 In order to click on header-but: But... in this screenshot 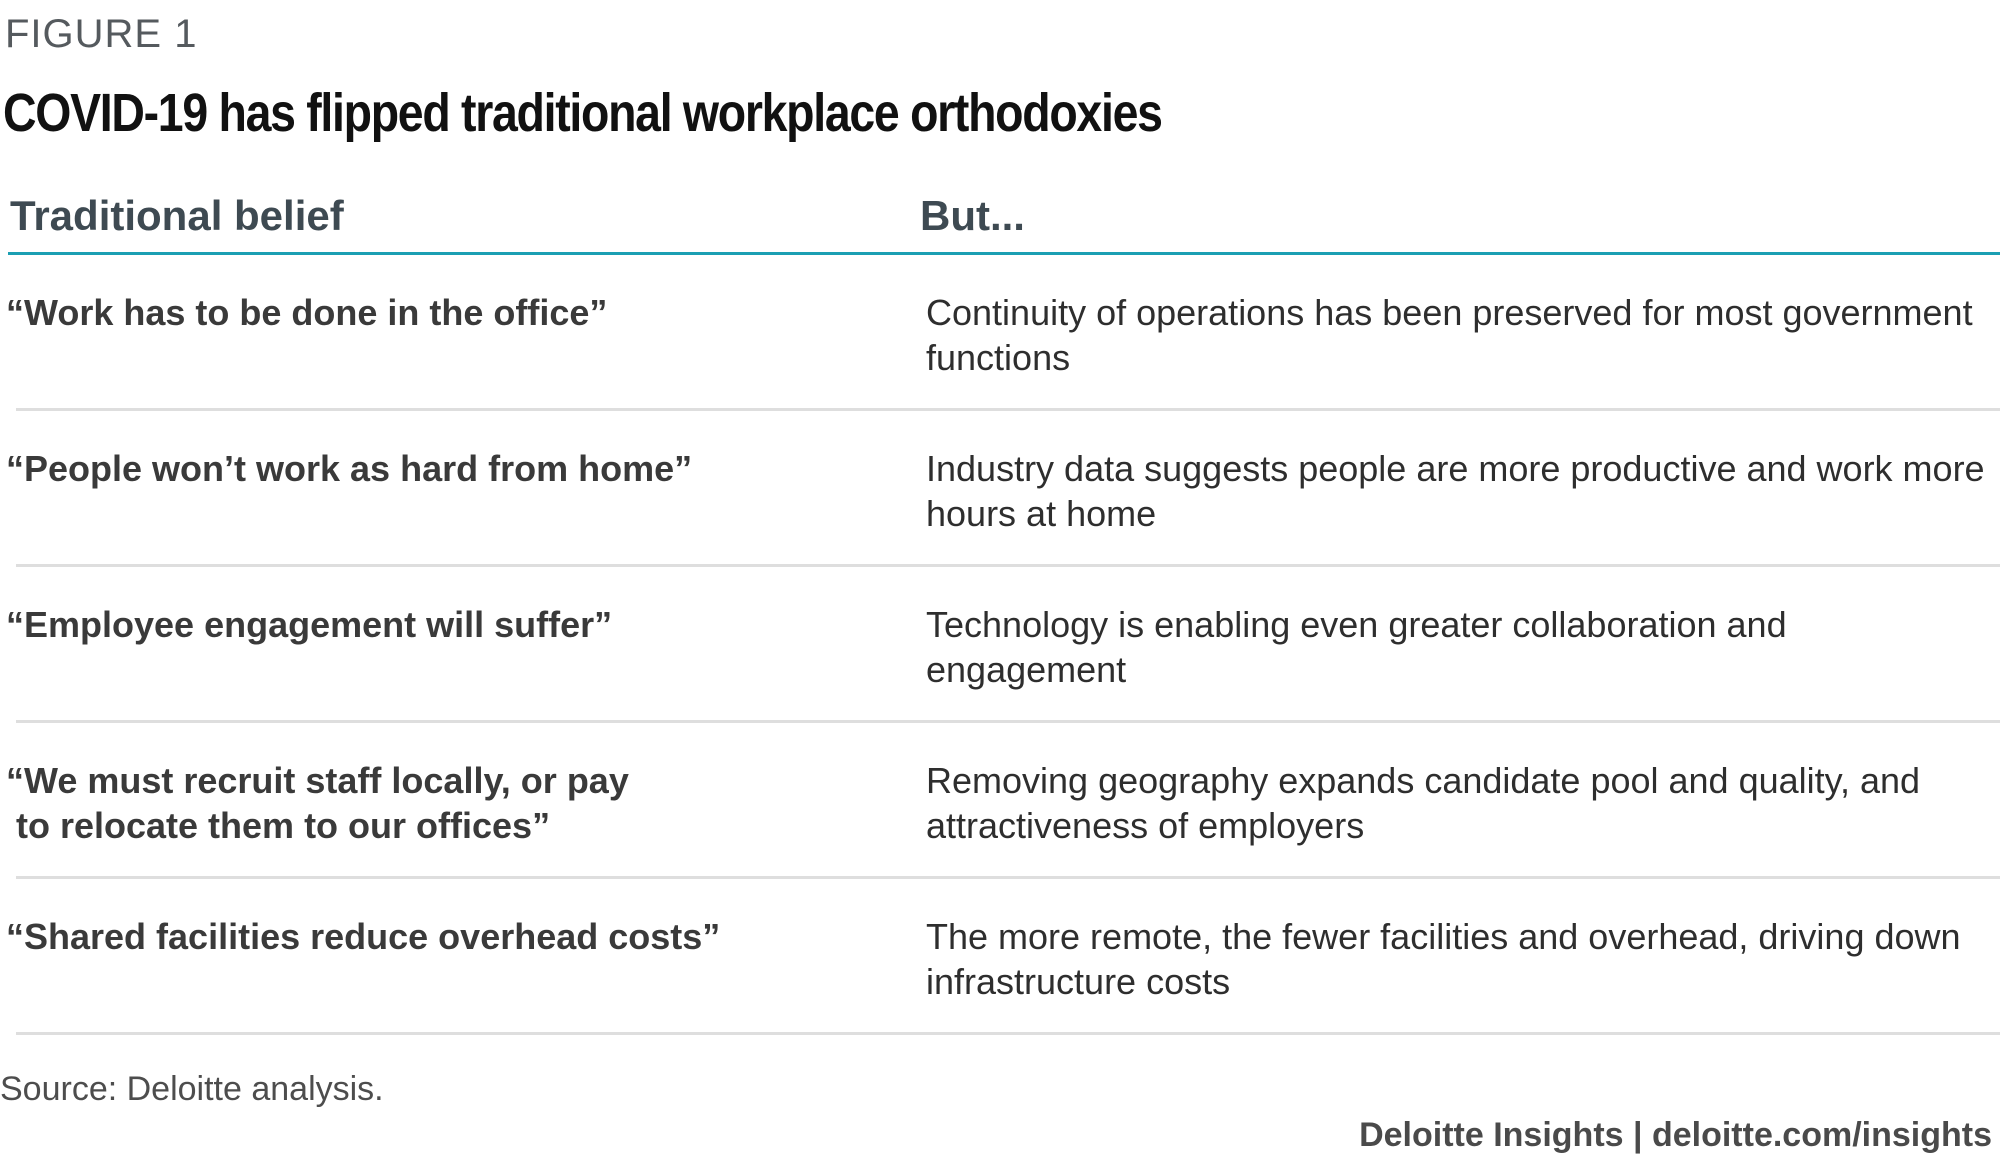, I will do `click(972, 215)`.